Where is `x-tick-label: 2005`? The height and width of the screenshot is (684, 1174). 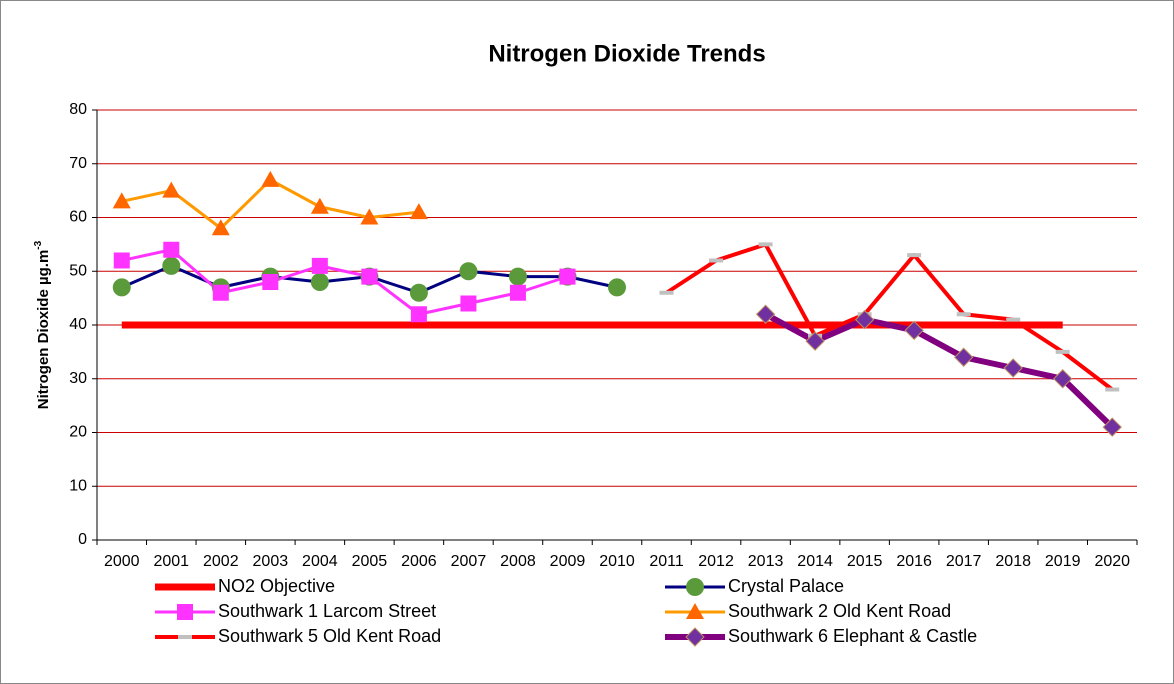 x-tick-label: 2005 is located at coordinates (370, 561).